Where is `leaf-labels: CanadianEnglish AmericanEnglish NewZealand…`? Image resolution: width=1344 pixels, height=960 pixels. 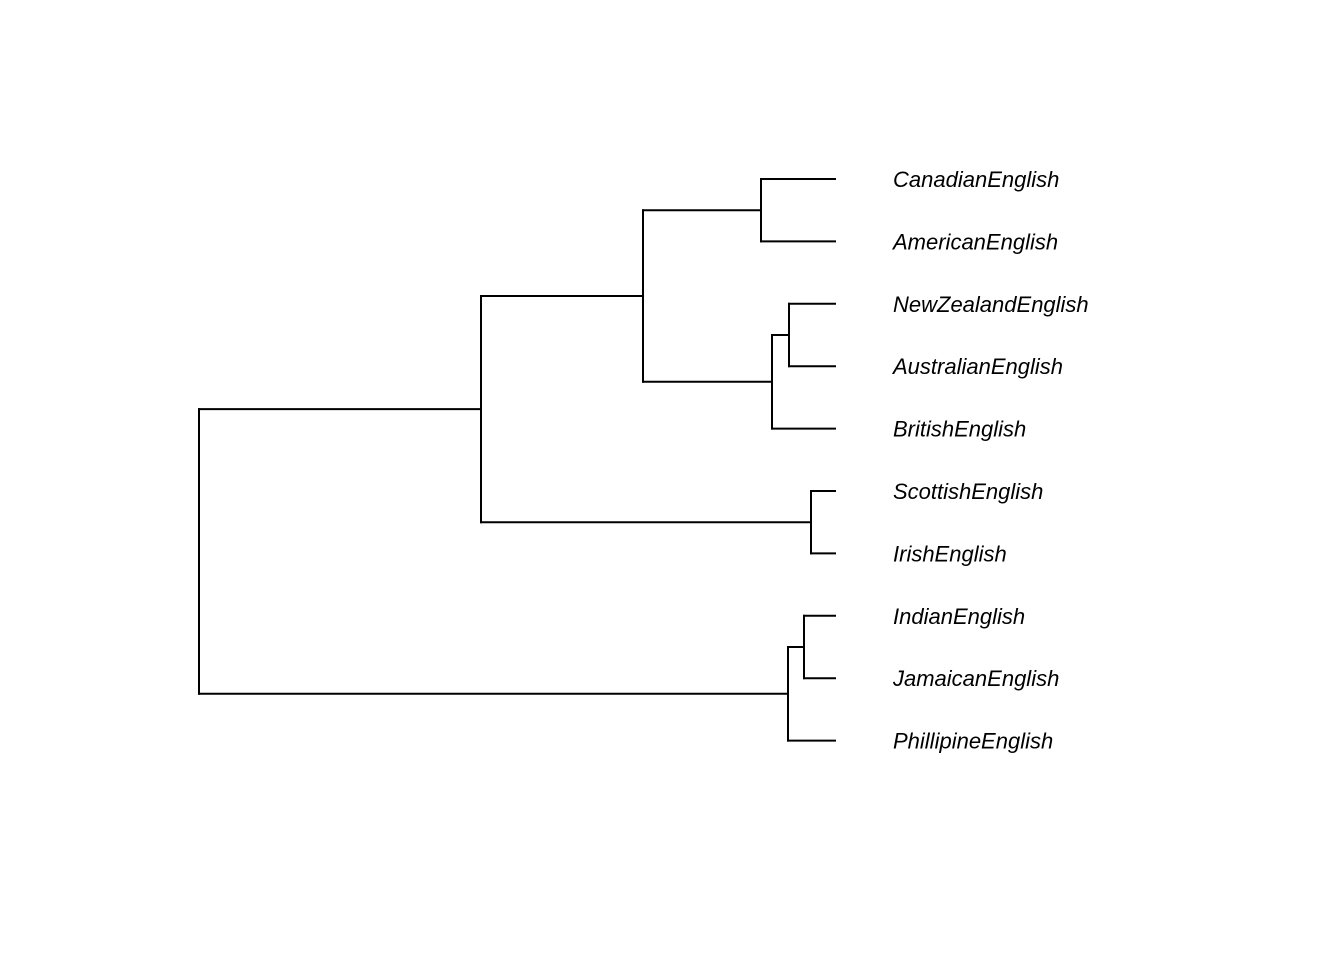
leaf-labels: CanadianEnglish AmericanEnglish NewZealand… is located at coordinates (990, 460).